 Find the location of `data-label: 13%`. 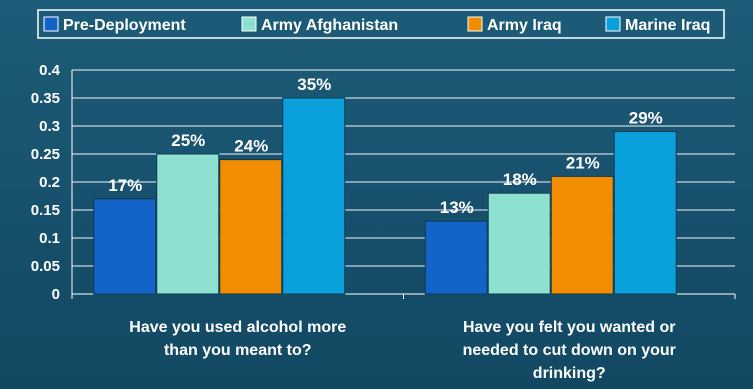

data-label: 13% is located at coordinates (457, 207).